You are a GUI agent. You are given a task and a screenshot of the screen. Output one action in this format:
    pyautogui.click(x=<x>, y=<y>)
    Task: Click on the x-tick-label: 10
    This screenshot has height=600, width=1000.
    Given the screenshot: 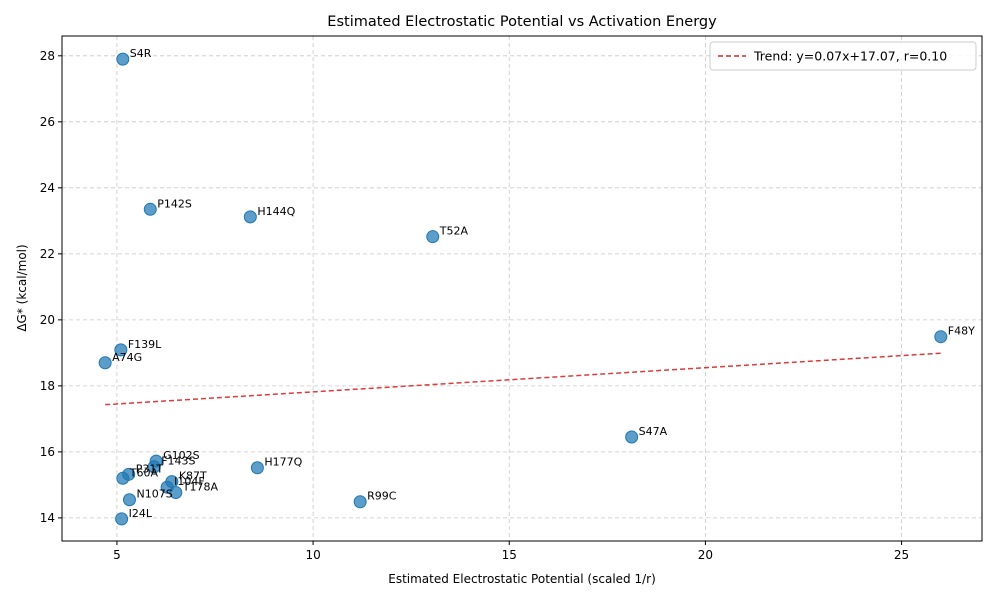 What is the action you would take?
    pyautogui.click(x=312, y=555)
    